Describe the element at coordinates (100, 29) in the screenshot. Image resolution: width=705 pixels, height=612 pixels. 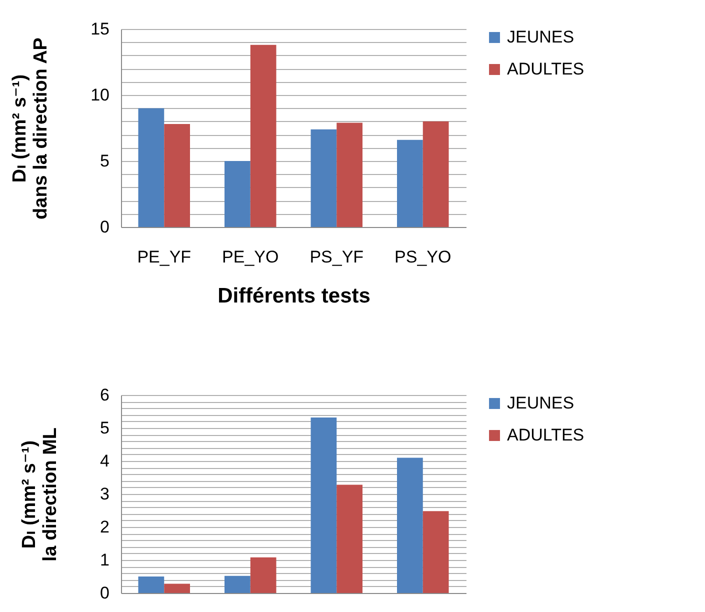
I see `y-tick-label: 15` at that location.